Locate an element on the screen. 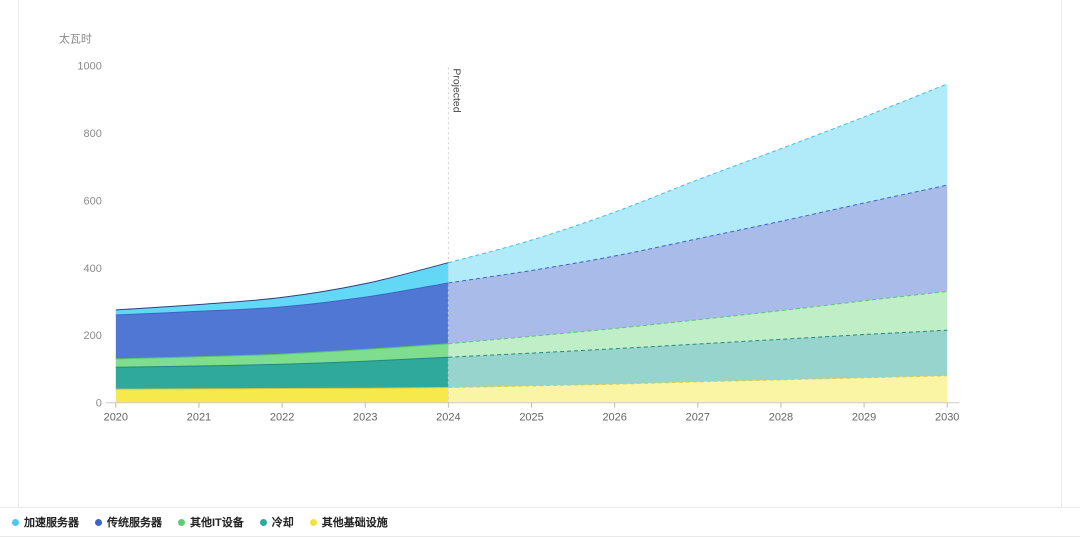  legend-item-label: 冷却 is located at coordinates (282, 523).